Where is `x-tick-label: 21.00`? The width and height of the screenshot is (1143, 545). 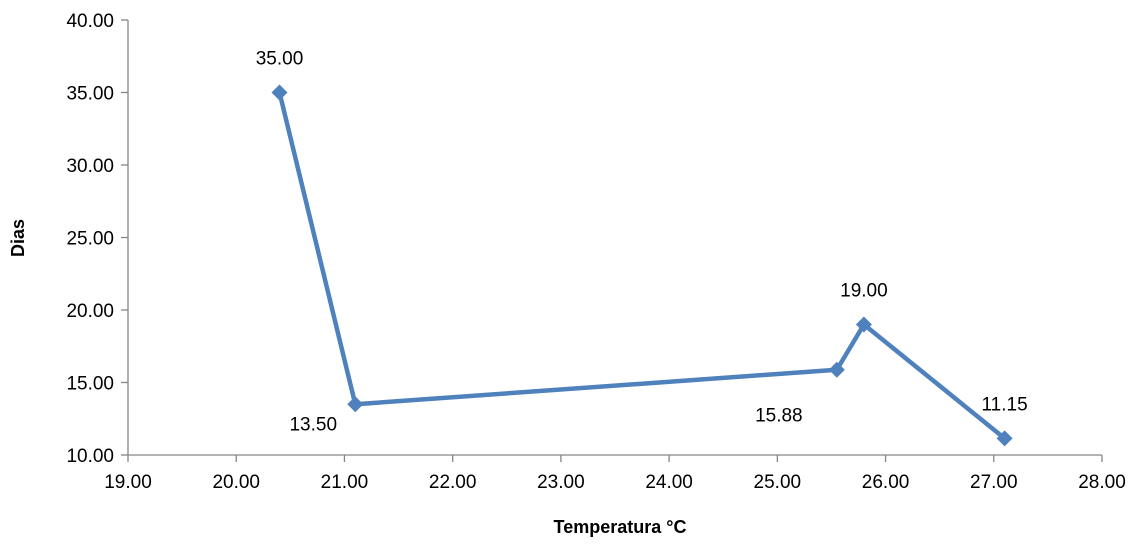 x-tick-label: 21.00 is located at coordinates (345, 482).